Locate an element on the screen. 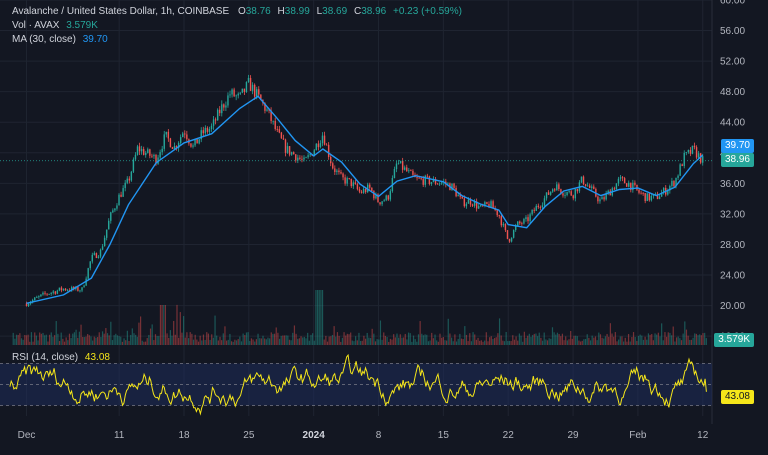  rsi-legend: RSI (14, close) 43.08 is located at coordinates (61, 357).